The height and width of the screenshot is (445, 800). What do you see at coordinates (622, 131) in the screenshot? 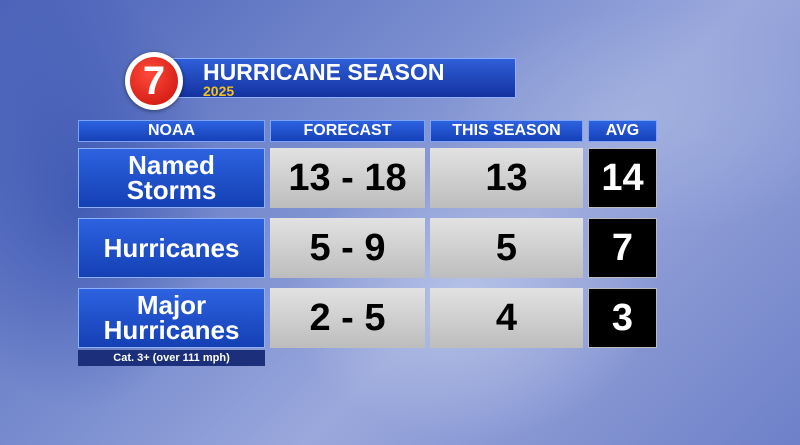
I see `column-header: AVG` at bounding box center [622, 131].